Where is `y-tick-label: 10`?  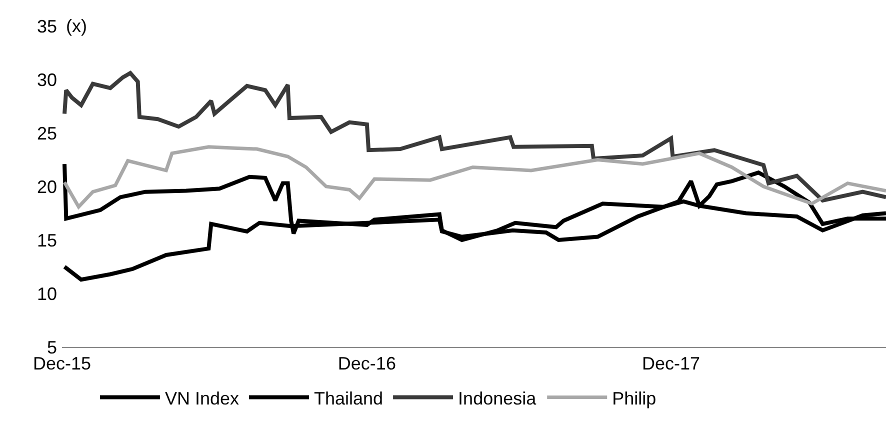 y-tick-label: 10 is located at coordinates (46, 294).